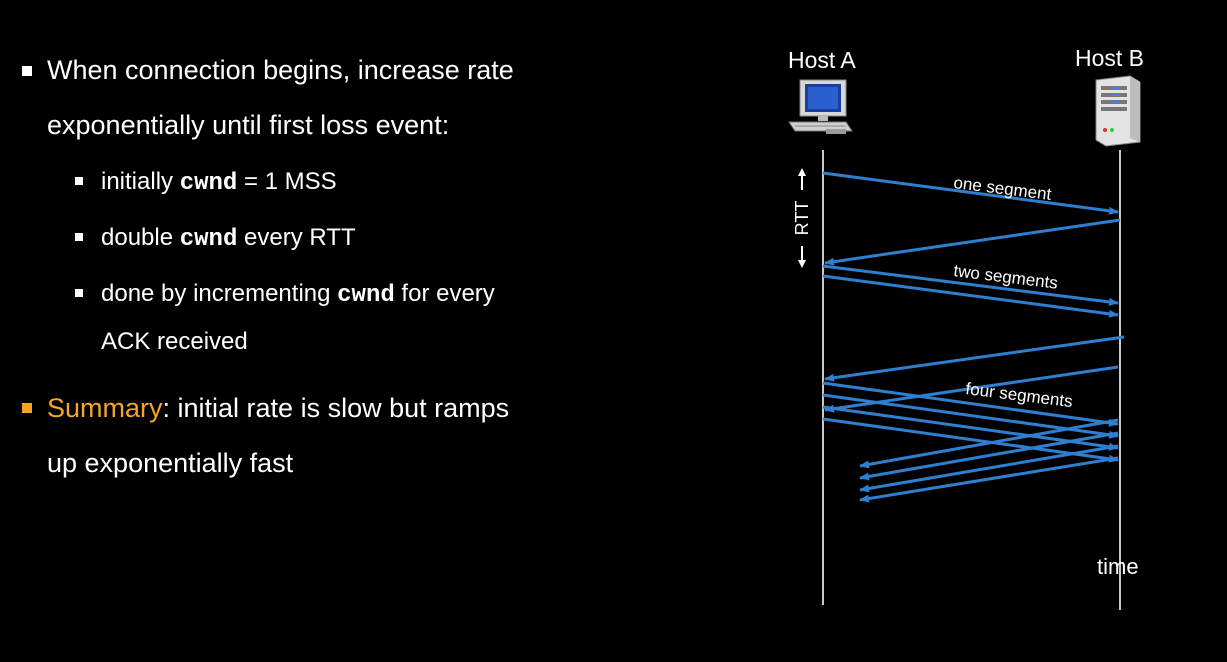  I want to click on summary-label: Summary, so click(105, 408).